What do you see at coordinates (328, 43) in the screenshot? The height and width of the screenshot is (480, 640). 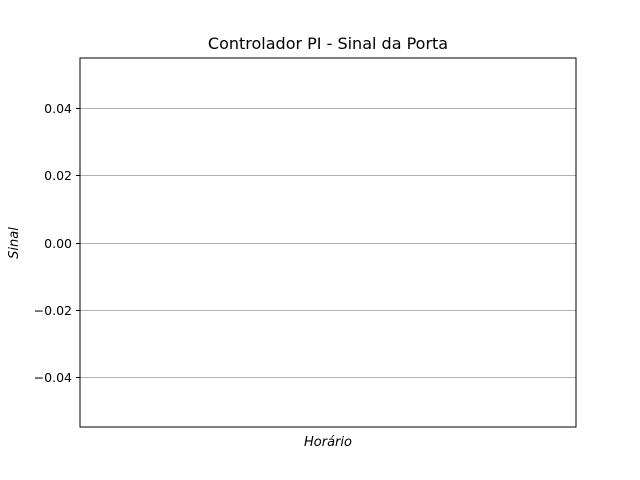 I see `chart-title: Controlador PI - Sinal da Porta` at bounding box center [328, 43].